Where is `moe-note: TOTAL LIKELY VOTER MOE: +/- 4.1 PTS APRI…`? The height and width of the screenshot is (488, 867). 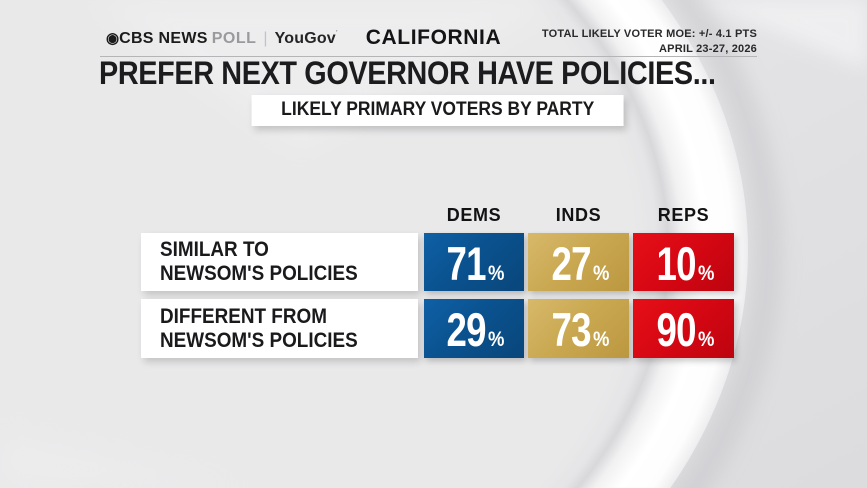
moe-note: TOTAL LIKELY VOTER MOE: +/- 4.1 PTS APRI… is located at coordinates (649, 42).